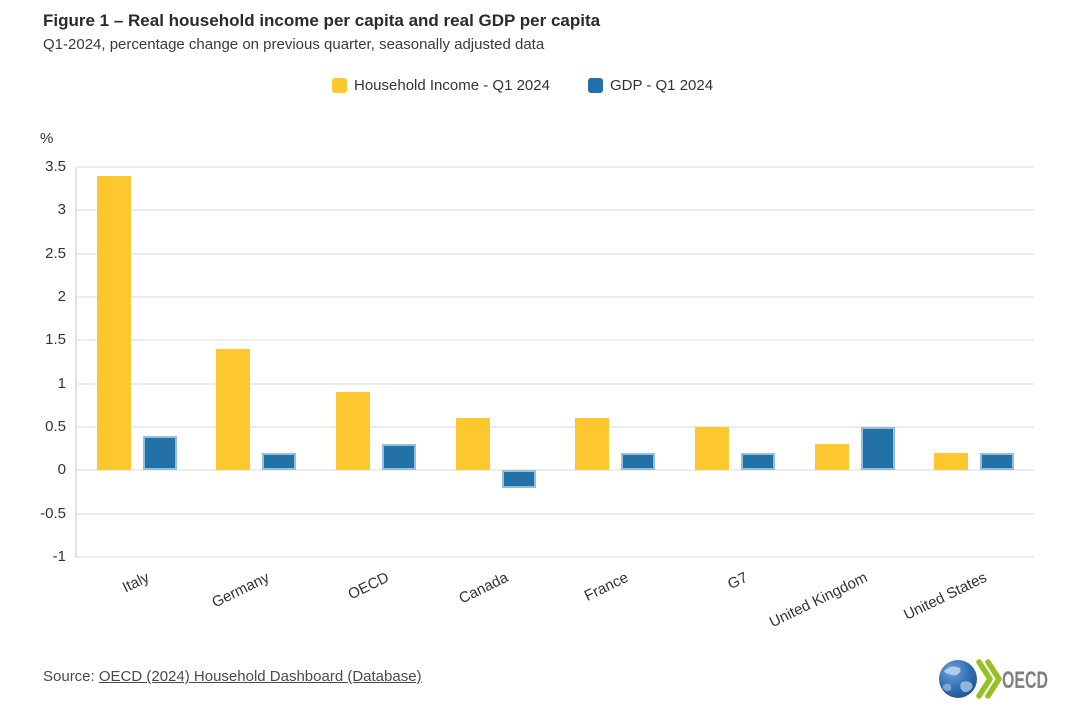 The height and width of the screenshot is (712, 1082). I want to click on x-axis-label: OECD, so click(368, 586).